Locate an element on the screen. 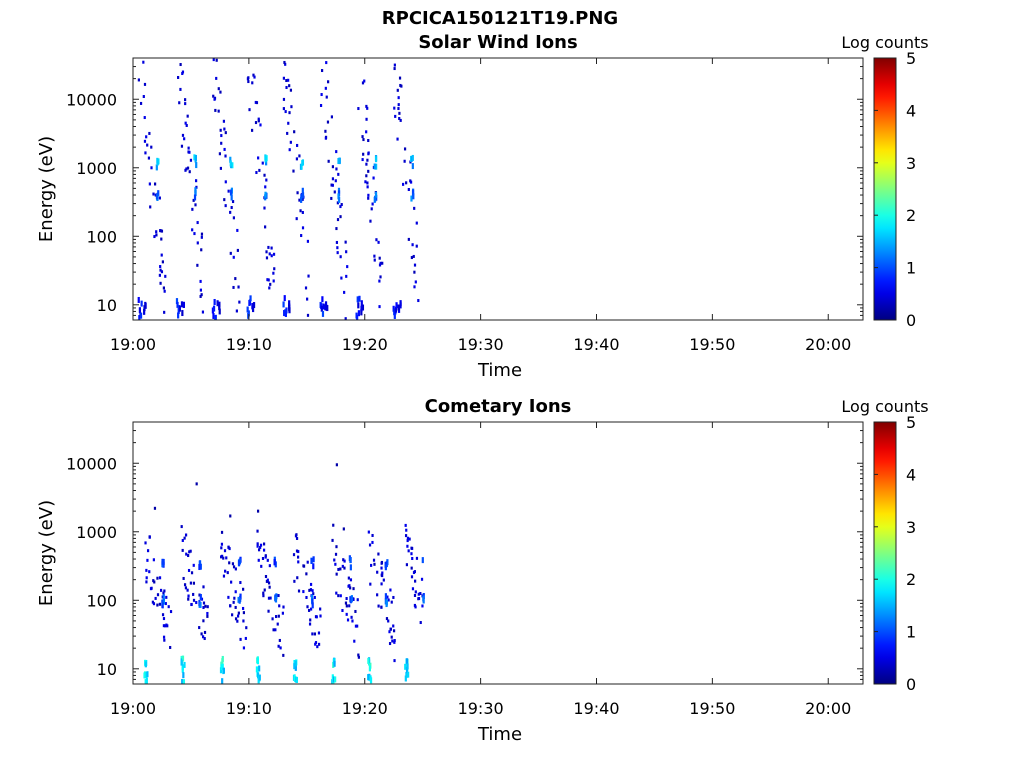  colorbar is located at coordinates (885, 553).